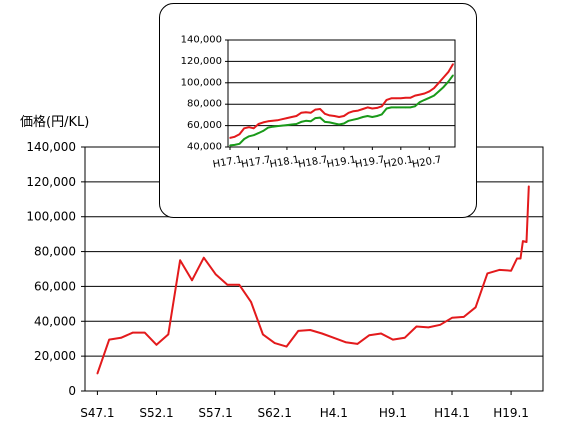 This screenshot has width=567, height=447. Describe the element at coordinates (227, 163) in the screenshot. I see `inset-x-tick-label: H17.1` at that location.